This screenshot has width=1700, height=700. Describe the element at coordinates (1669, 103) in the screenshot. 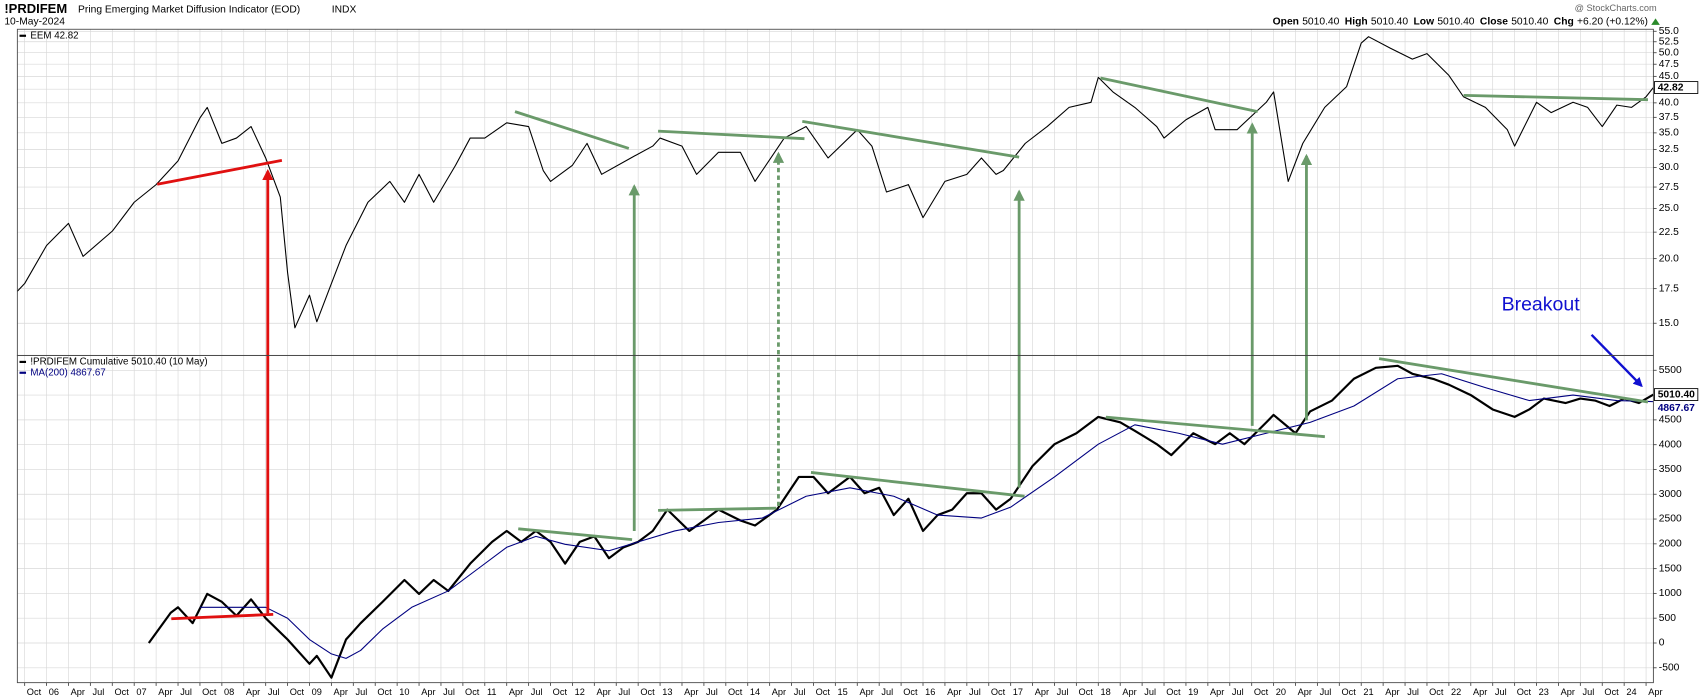

I see `y-tick-label: 40.0` at that location.